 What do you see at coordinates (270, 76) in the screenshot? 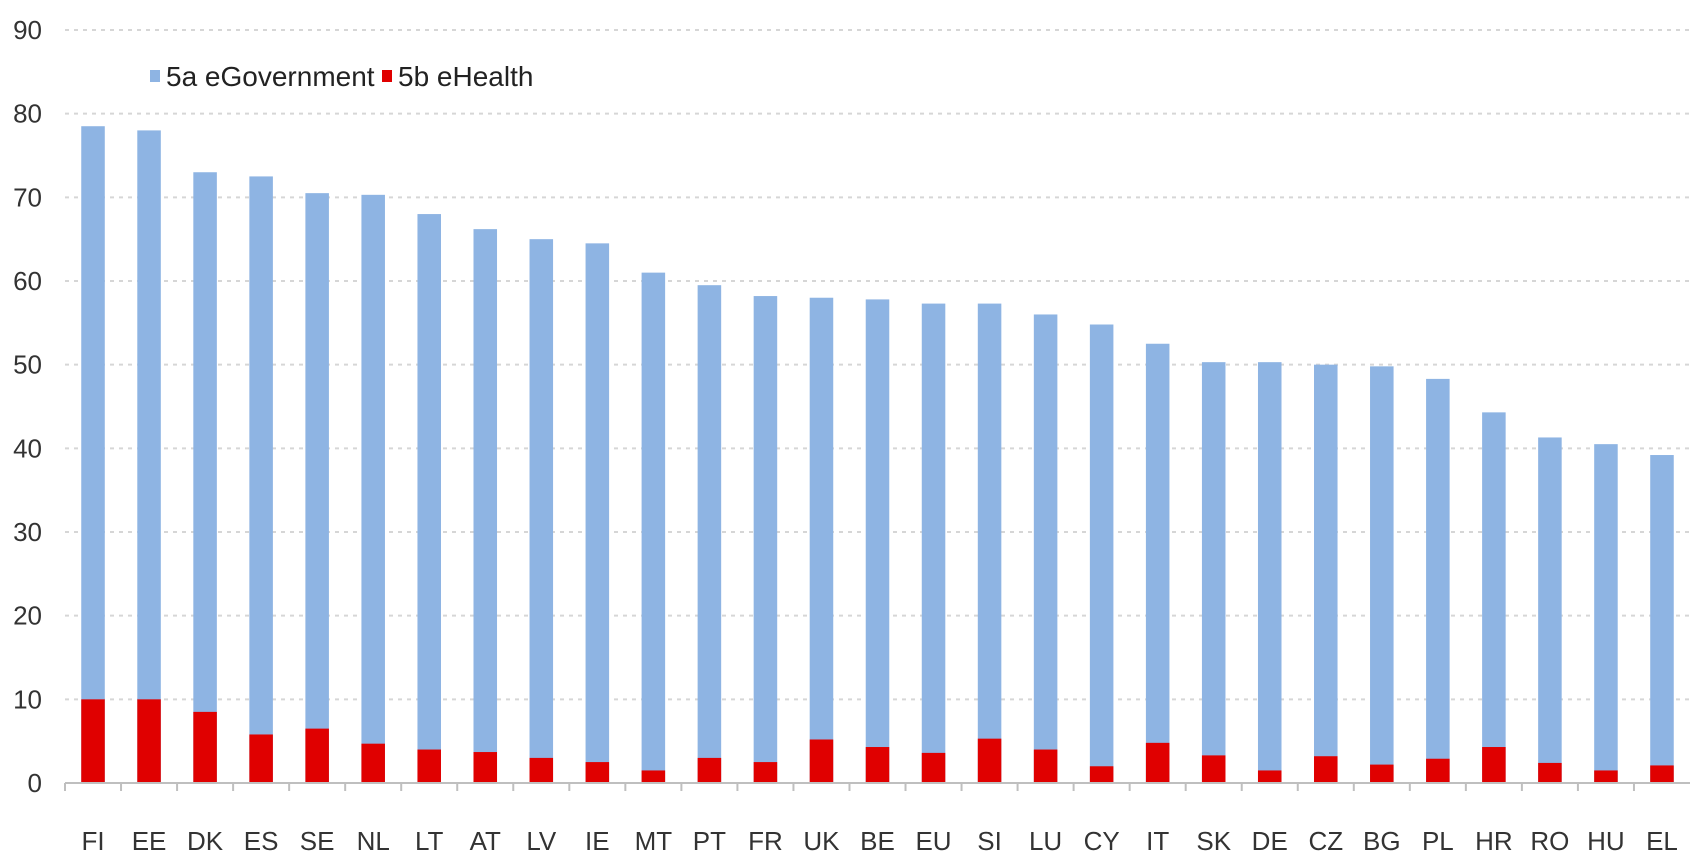
I see `legend-label-egovernment: 5a eGovernment` at bounding box center [270, 76].